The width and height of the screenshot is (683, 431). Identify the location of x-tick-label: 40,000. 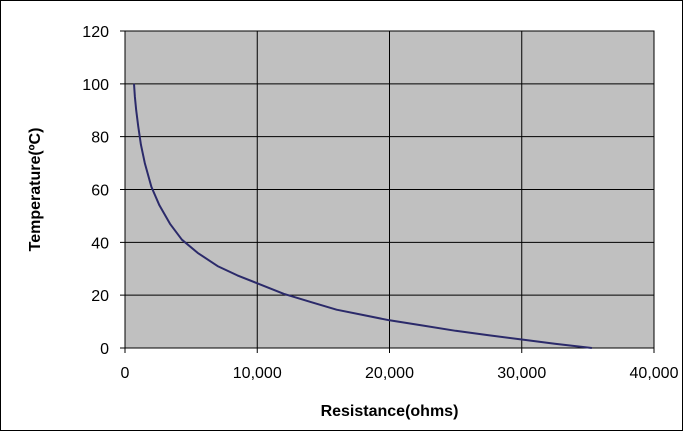
(654, 373).